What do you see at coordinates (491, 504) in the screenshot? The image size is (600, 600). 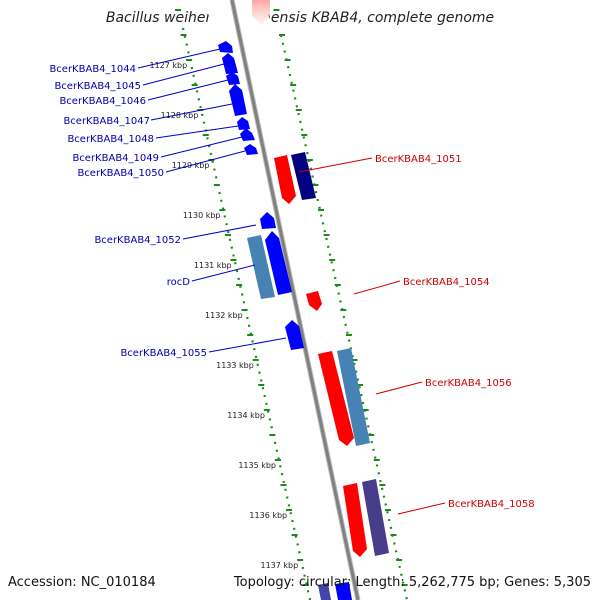 I see `label-bcerkbab4-1058: BcerKBAB4_1058` at bounding box center [491, 504].